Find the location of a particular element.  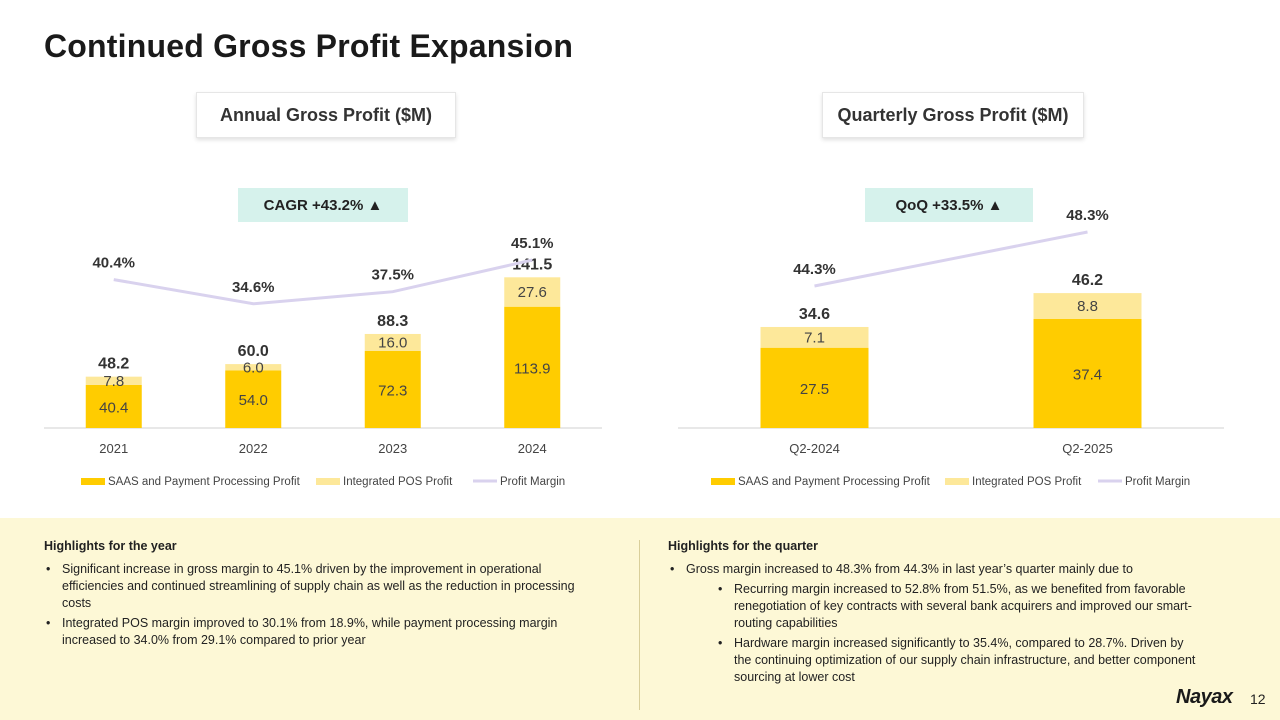

data-label-total: 88.3 is located at coordinates (392, 321).